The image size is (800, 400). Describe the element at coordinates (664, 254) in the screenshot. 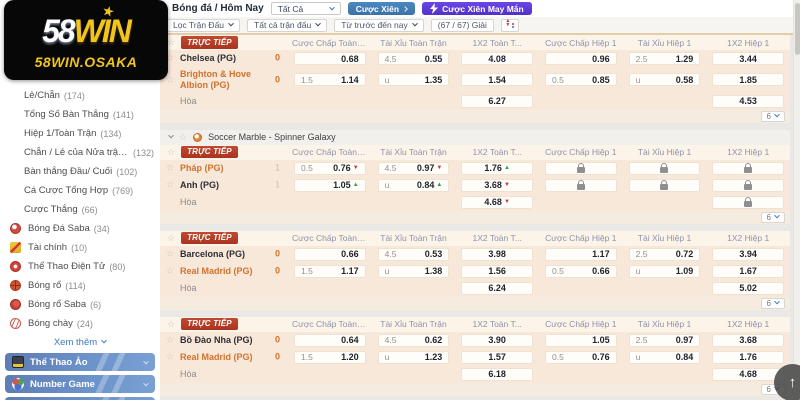

I see `odds-cell: 2.5 0.72` at that location.